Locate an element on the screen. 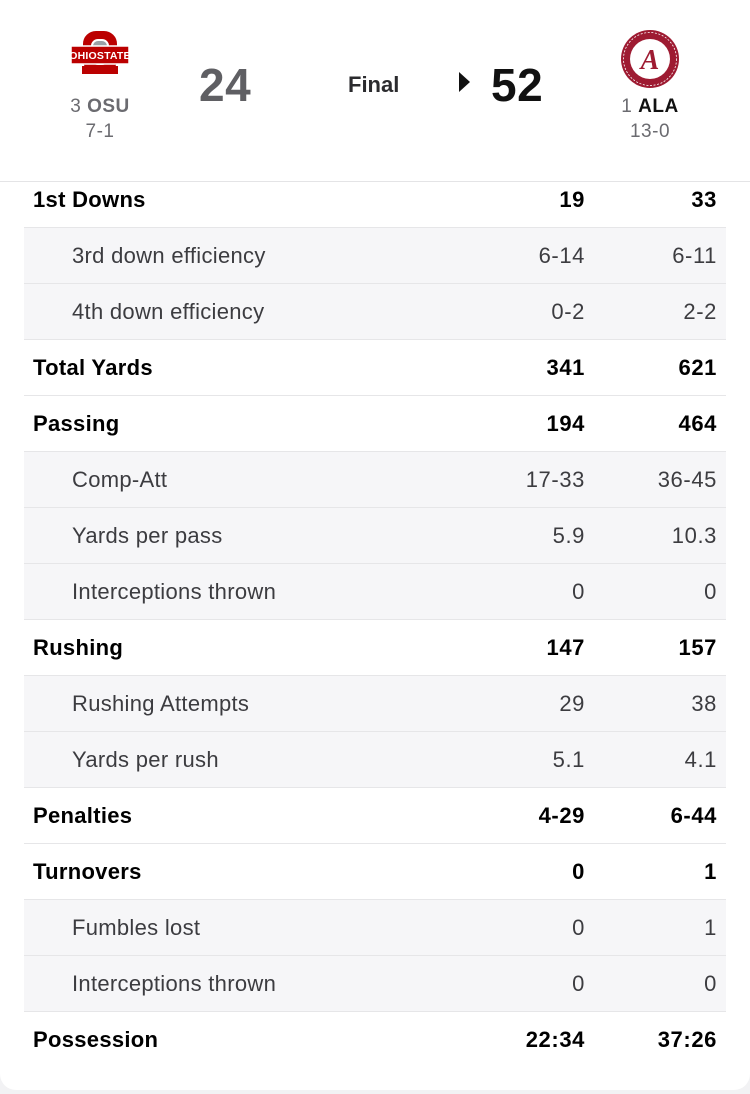  stat-row: Passing 194 464 is located at coordinates (375, 424).